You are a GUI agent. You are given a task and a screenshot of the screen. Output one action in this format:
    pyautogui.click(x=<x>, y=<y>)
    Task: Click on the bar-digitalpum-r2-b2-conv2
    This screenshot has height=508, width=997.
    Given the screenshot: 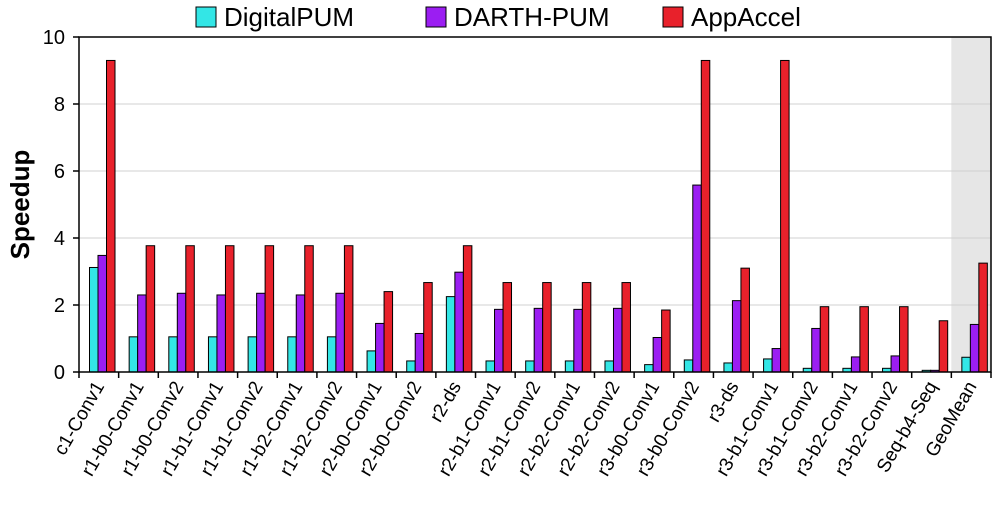 What is the action you would take?
    pyautogui.click(x=609, y=366)
    